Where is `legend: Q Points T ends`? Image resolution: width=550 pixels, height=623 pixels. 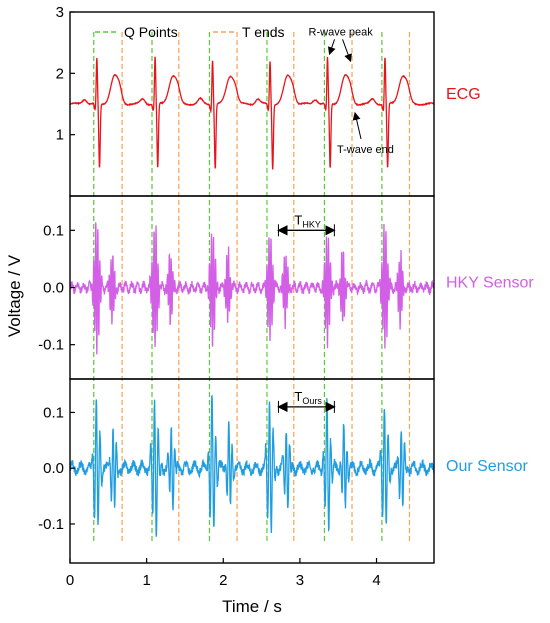
legend: Q Points T ends is located at coordinates (190, 32).